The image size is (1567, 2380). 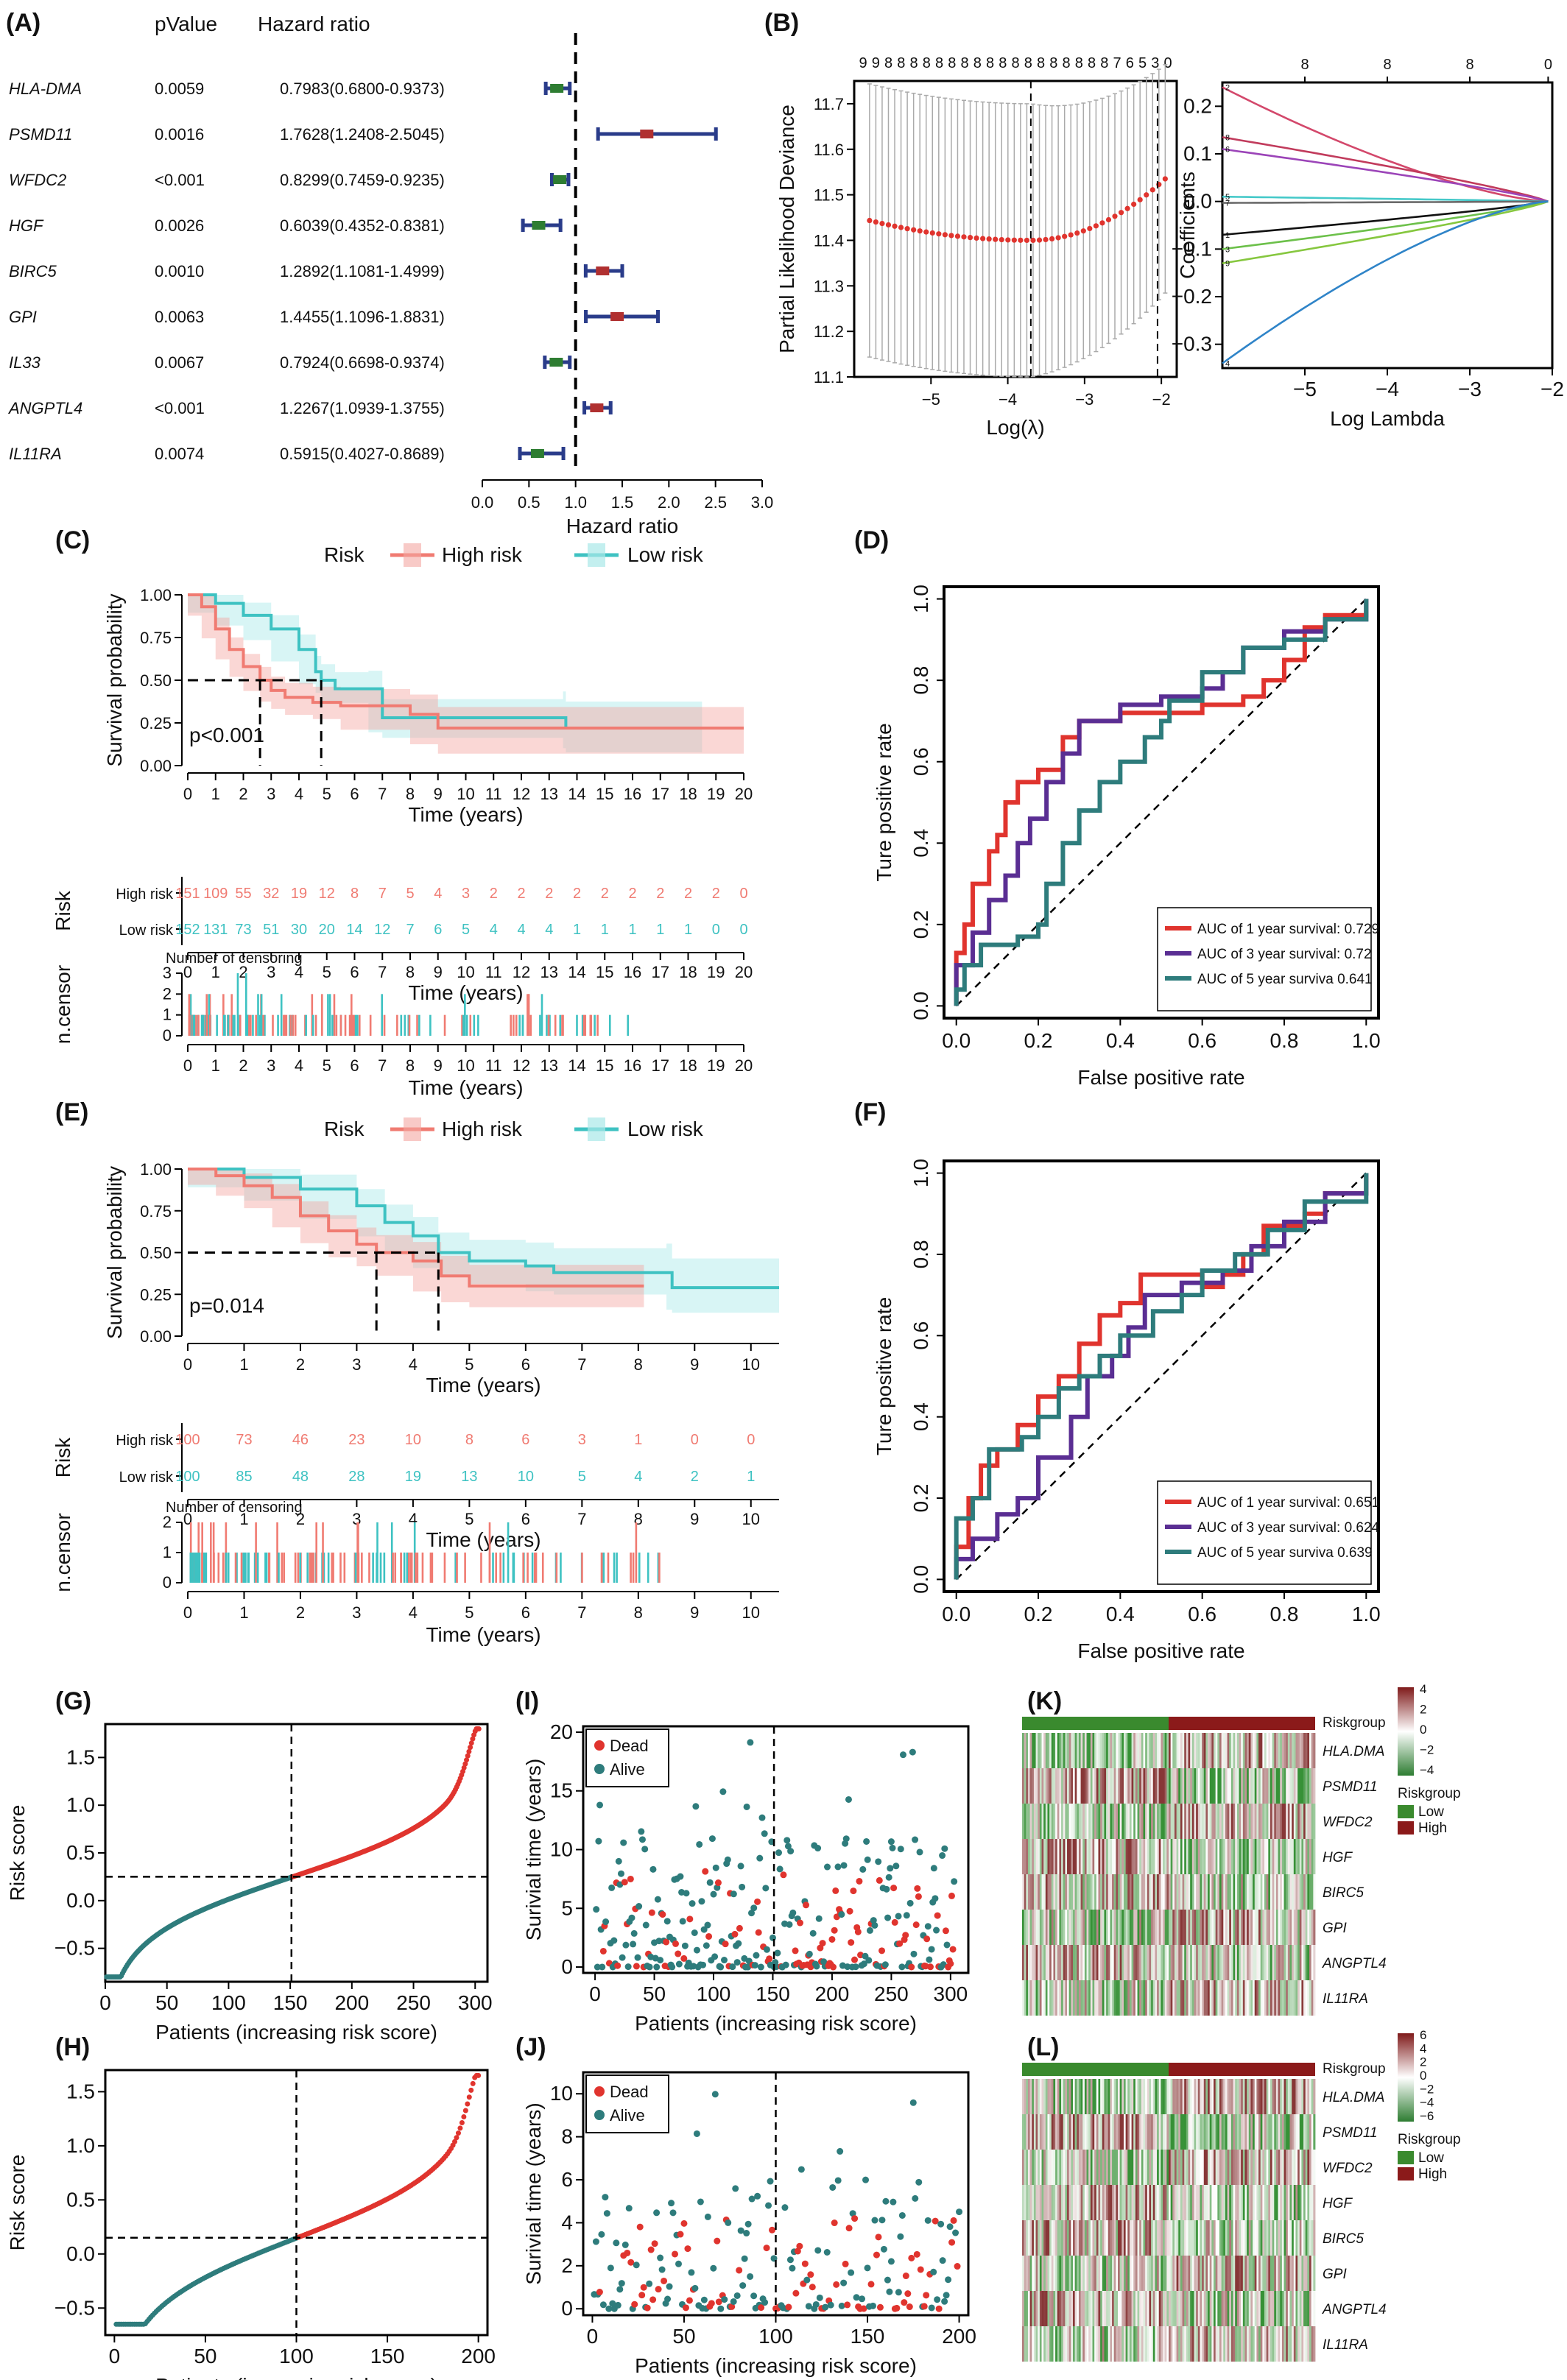 I want to click on y-tick-label: 1.5, so click(x=80, y=1757).